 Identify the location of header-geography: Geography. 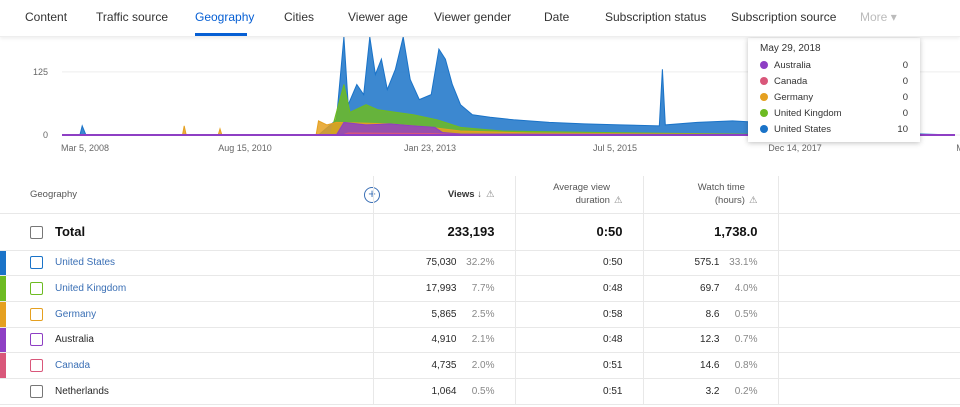
(187, 195).